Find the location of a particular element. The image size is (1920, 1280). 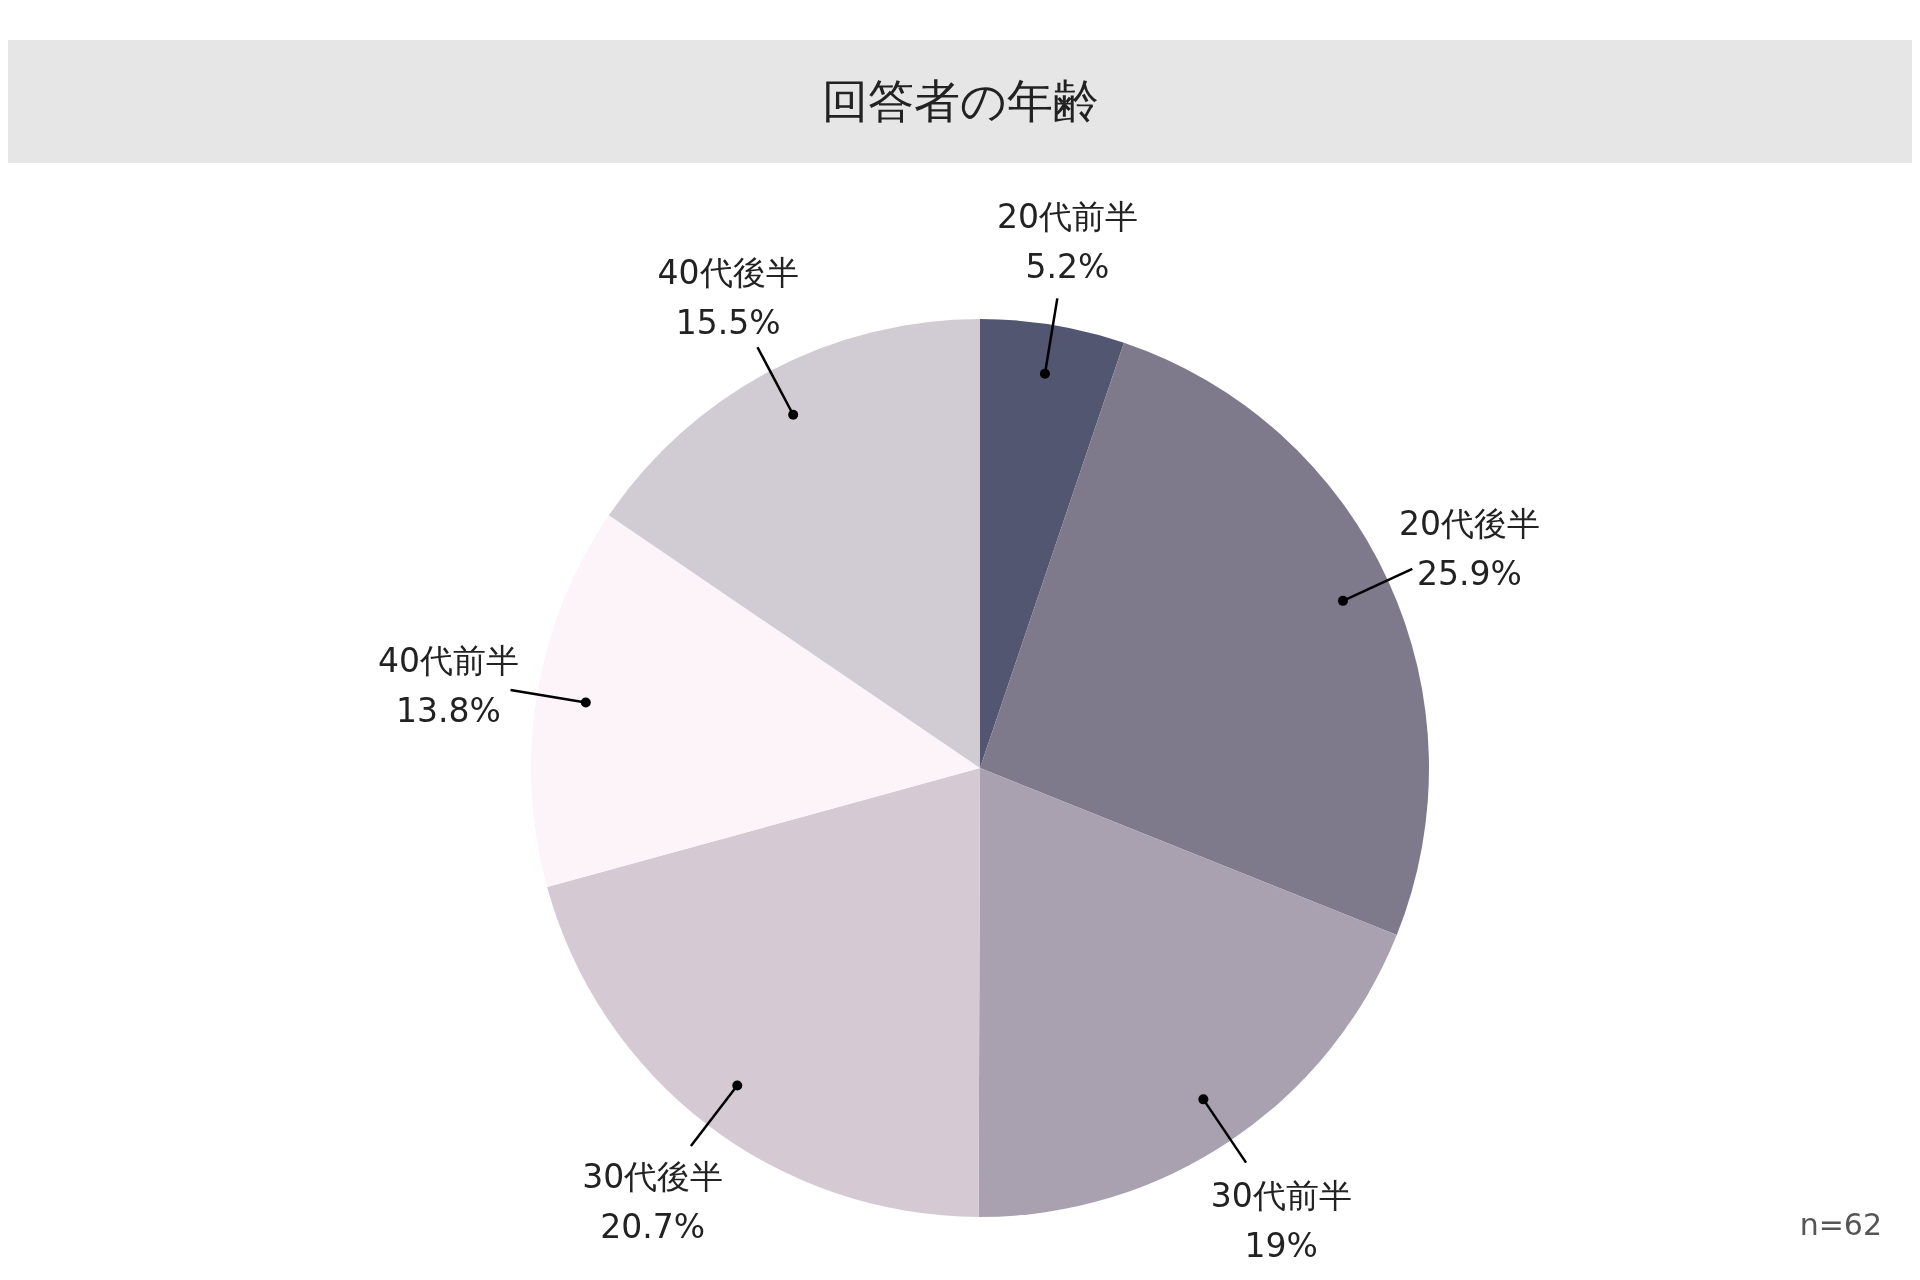

slice-label: 40代前半 is located at coordinates (448, 660).